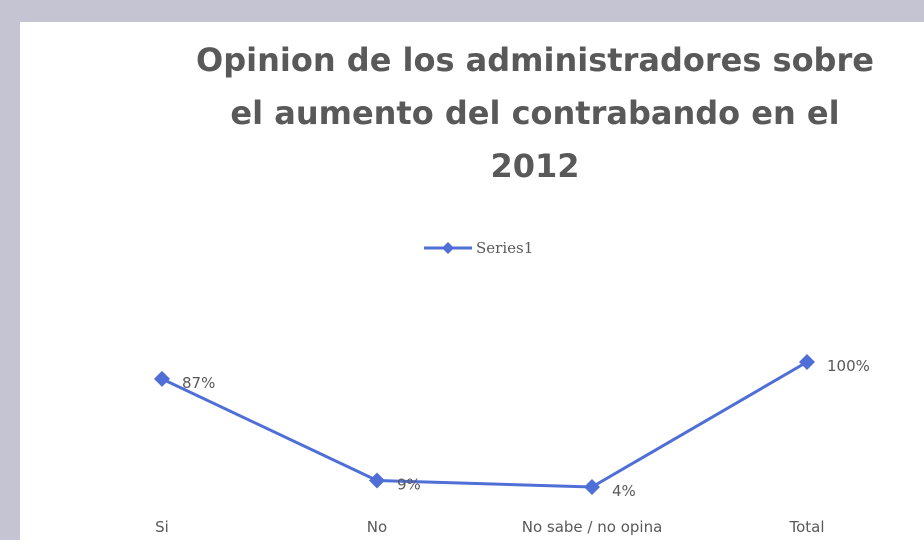 The image size is (924, 554). What do you see at coordinates (162, 527) in the screenshot?
I see `category-label-si: Si` at bounding box center [162, 527].